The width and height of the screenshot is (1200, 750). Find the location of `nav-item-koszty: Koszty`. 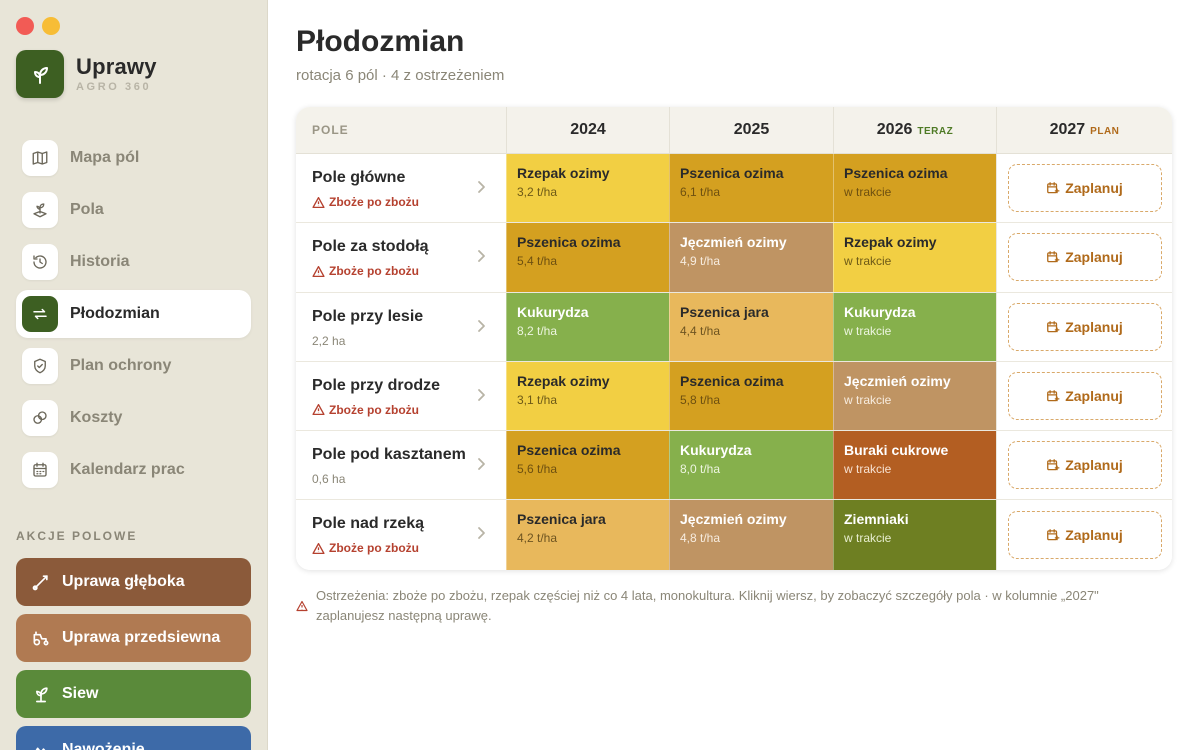

nav-item-koszty: Koszty is located at coordinates (133, 418).